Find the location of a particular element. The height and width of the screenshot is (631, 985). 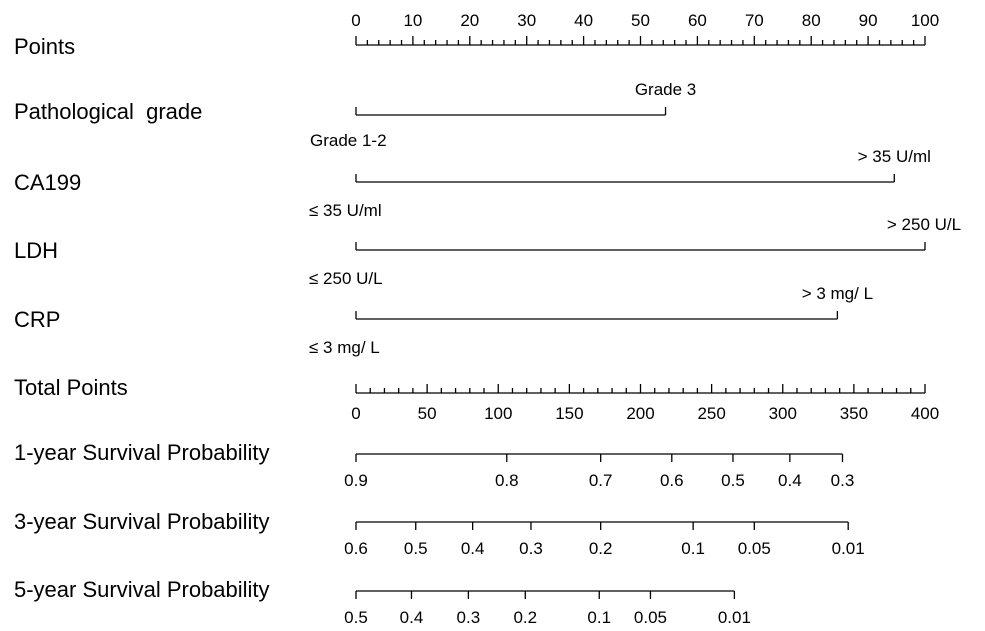

predictor-level-label: > 3 mg/ L is located at coordinates (837, 293).